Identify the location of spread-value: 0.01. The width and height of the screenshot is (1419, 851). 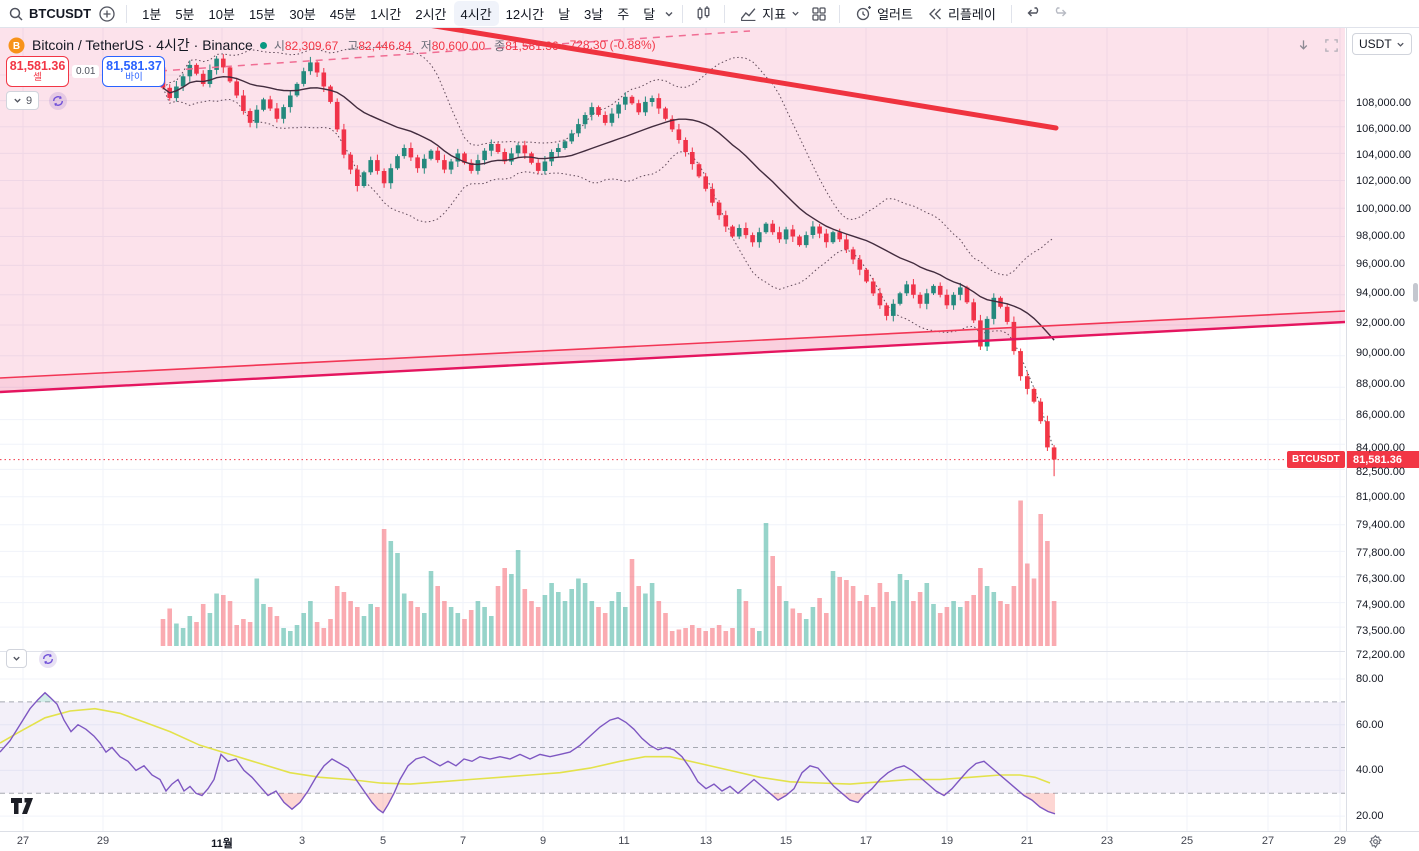
(86, 71).